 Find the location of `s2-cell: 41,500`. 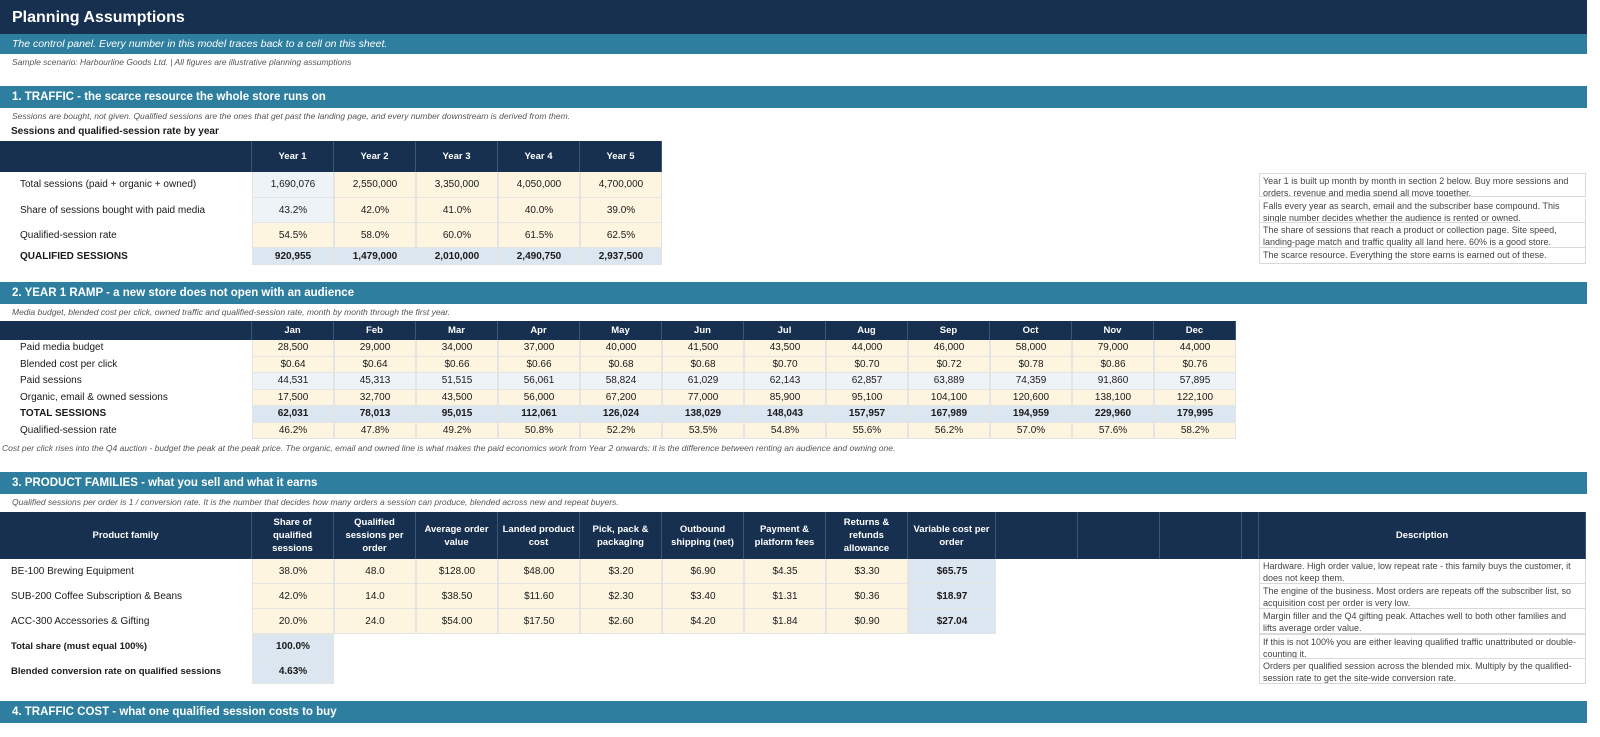

s2-cell: 41,500 is located at coordinates (703, 348).